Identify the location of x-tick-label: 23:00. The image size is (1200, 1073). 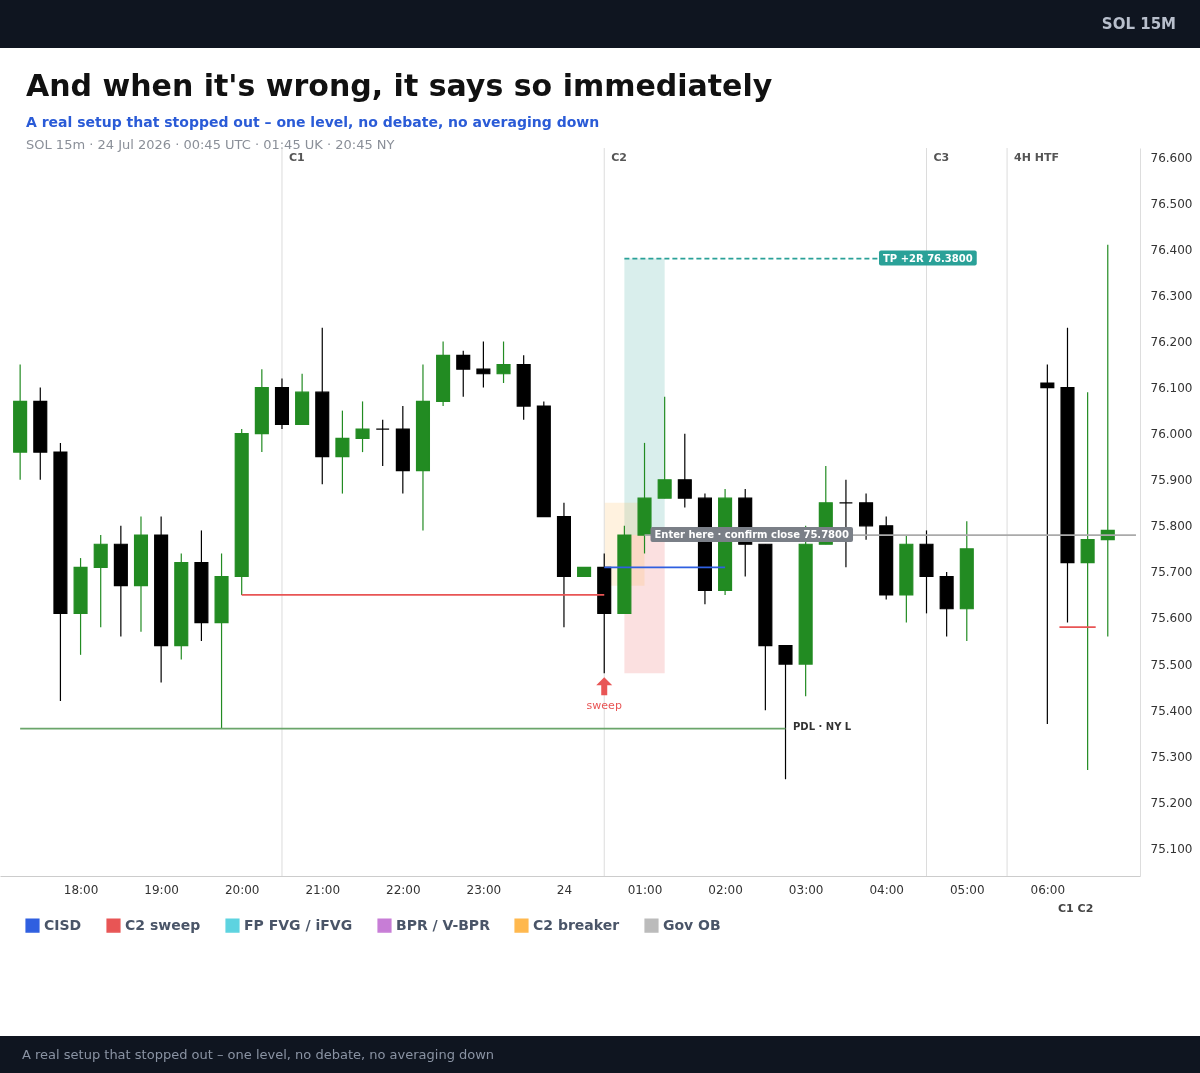
(484, 889).